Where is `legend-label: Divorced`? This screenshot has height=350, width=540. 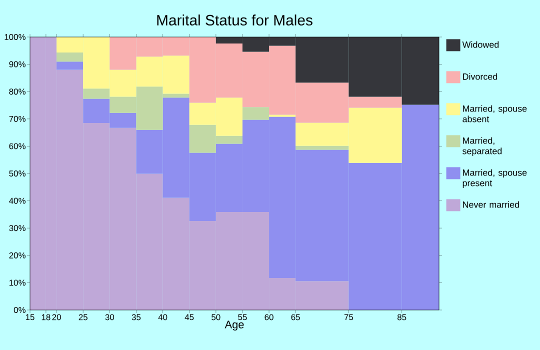
legend-label: Divorced is located at coordinates (480, 76).